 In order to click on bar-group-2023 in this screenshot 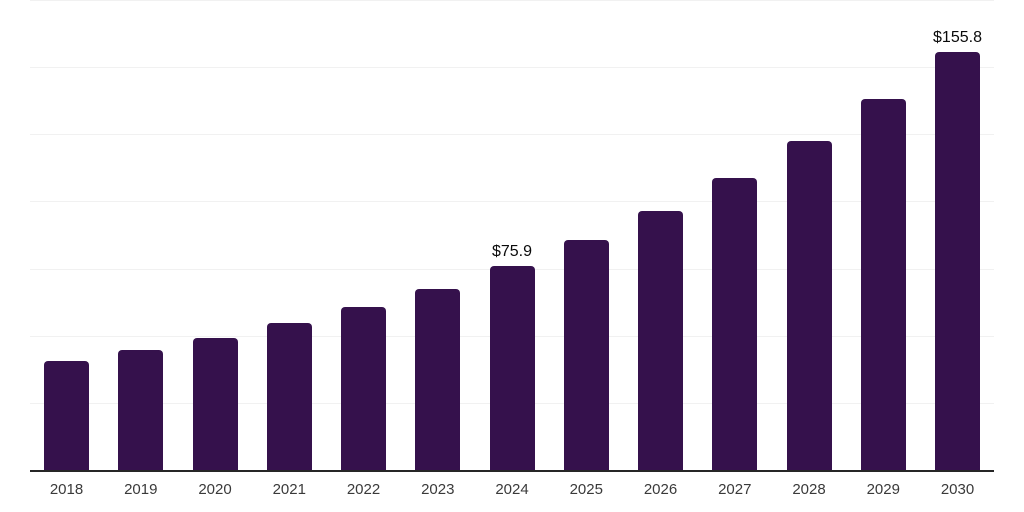, I will do `click(438, 379)`.